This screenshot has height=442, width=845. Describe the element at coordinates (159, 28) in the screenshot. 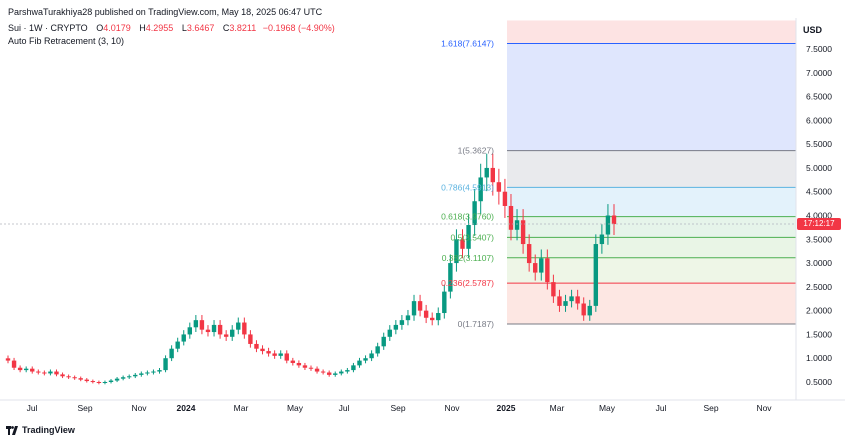

I see `high-value: 4.2955` at that location.